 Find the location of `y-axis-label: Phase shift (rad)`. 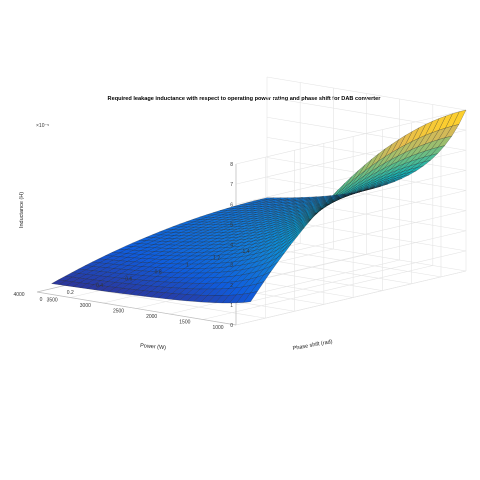

y-axis-label: Phase shift (rad) is located at coordinates (312, 345).